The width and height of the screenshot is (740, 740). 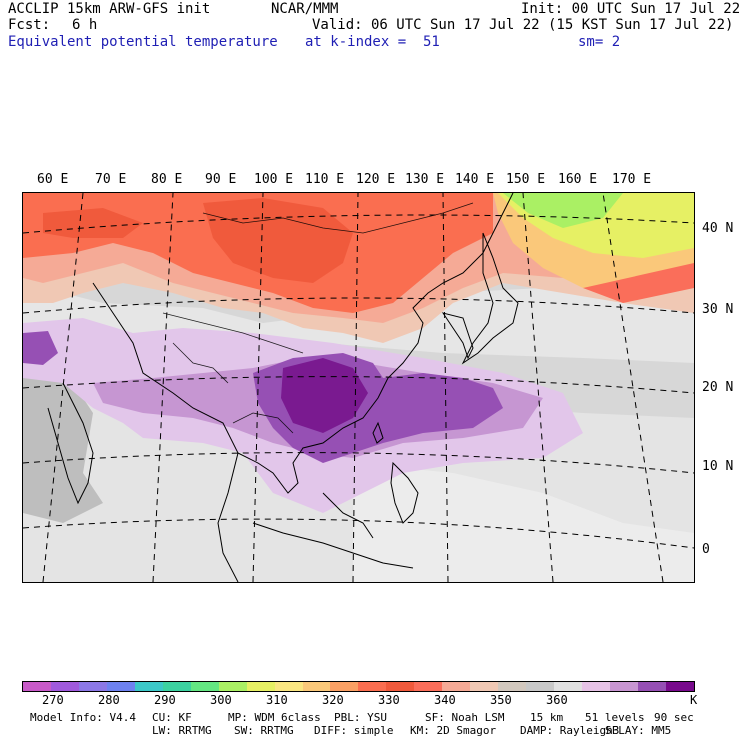 I want to click on colorbar-tick-label: 350, so click(x=501, y=700).